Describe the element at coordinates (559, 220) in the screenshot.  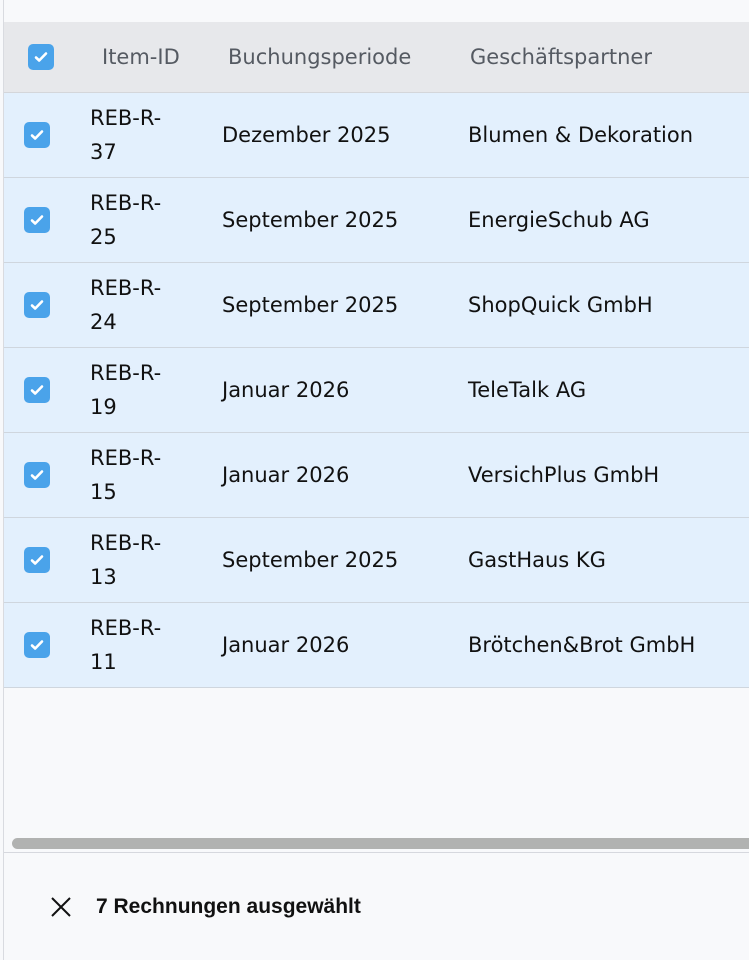
I see `business-partner: EnergieSchub AG` at that location.